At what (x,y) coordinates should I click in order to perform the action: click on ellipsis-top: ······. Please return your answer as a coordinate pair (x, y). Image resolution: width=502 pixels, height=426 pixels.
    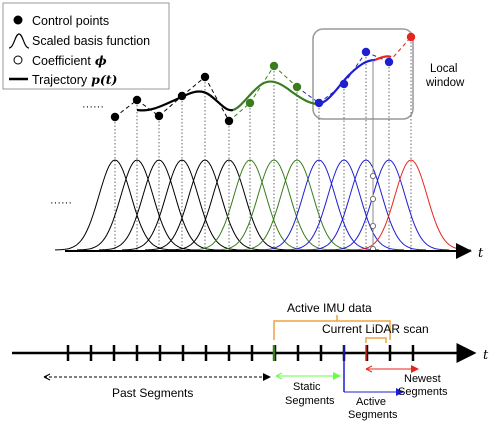
    Looking at the image, I should click on (93, 107).